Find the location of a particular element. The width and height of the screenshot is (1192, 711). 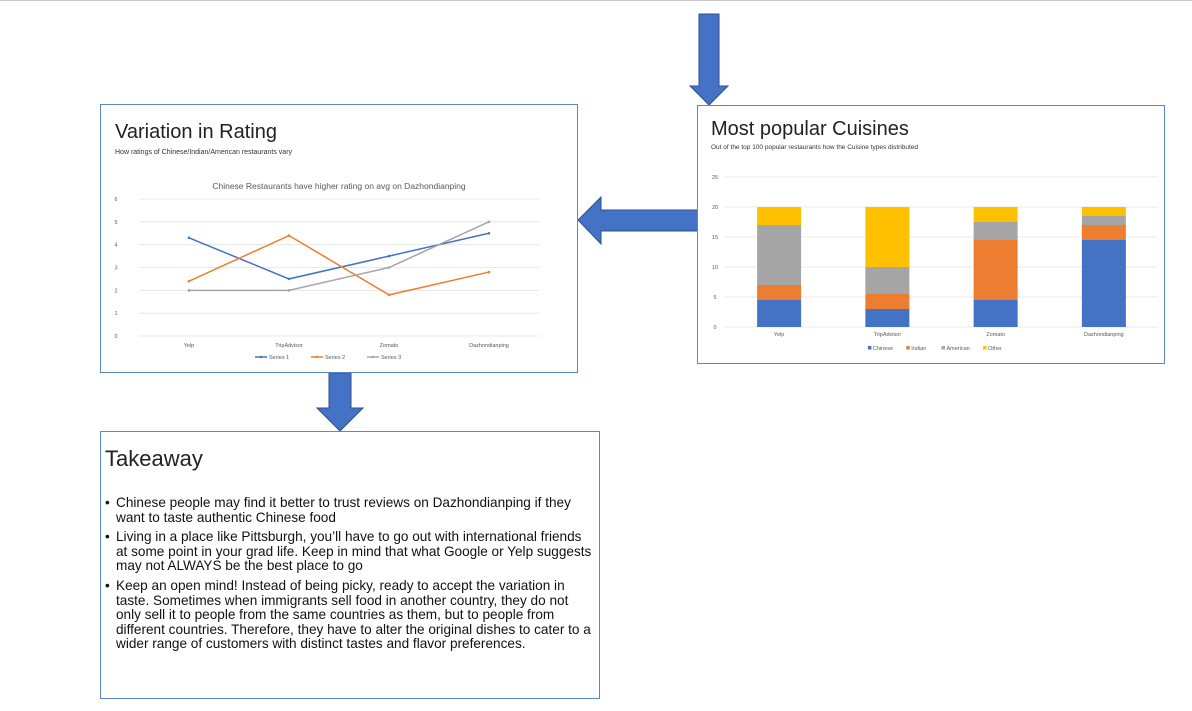

legend-label: Series 1 is located at coordinates (279, 358).